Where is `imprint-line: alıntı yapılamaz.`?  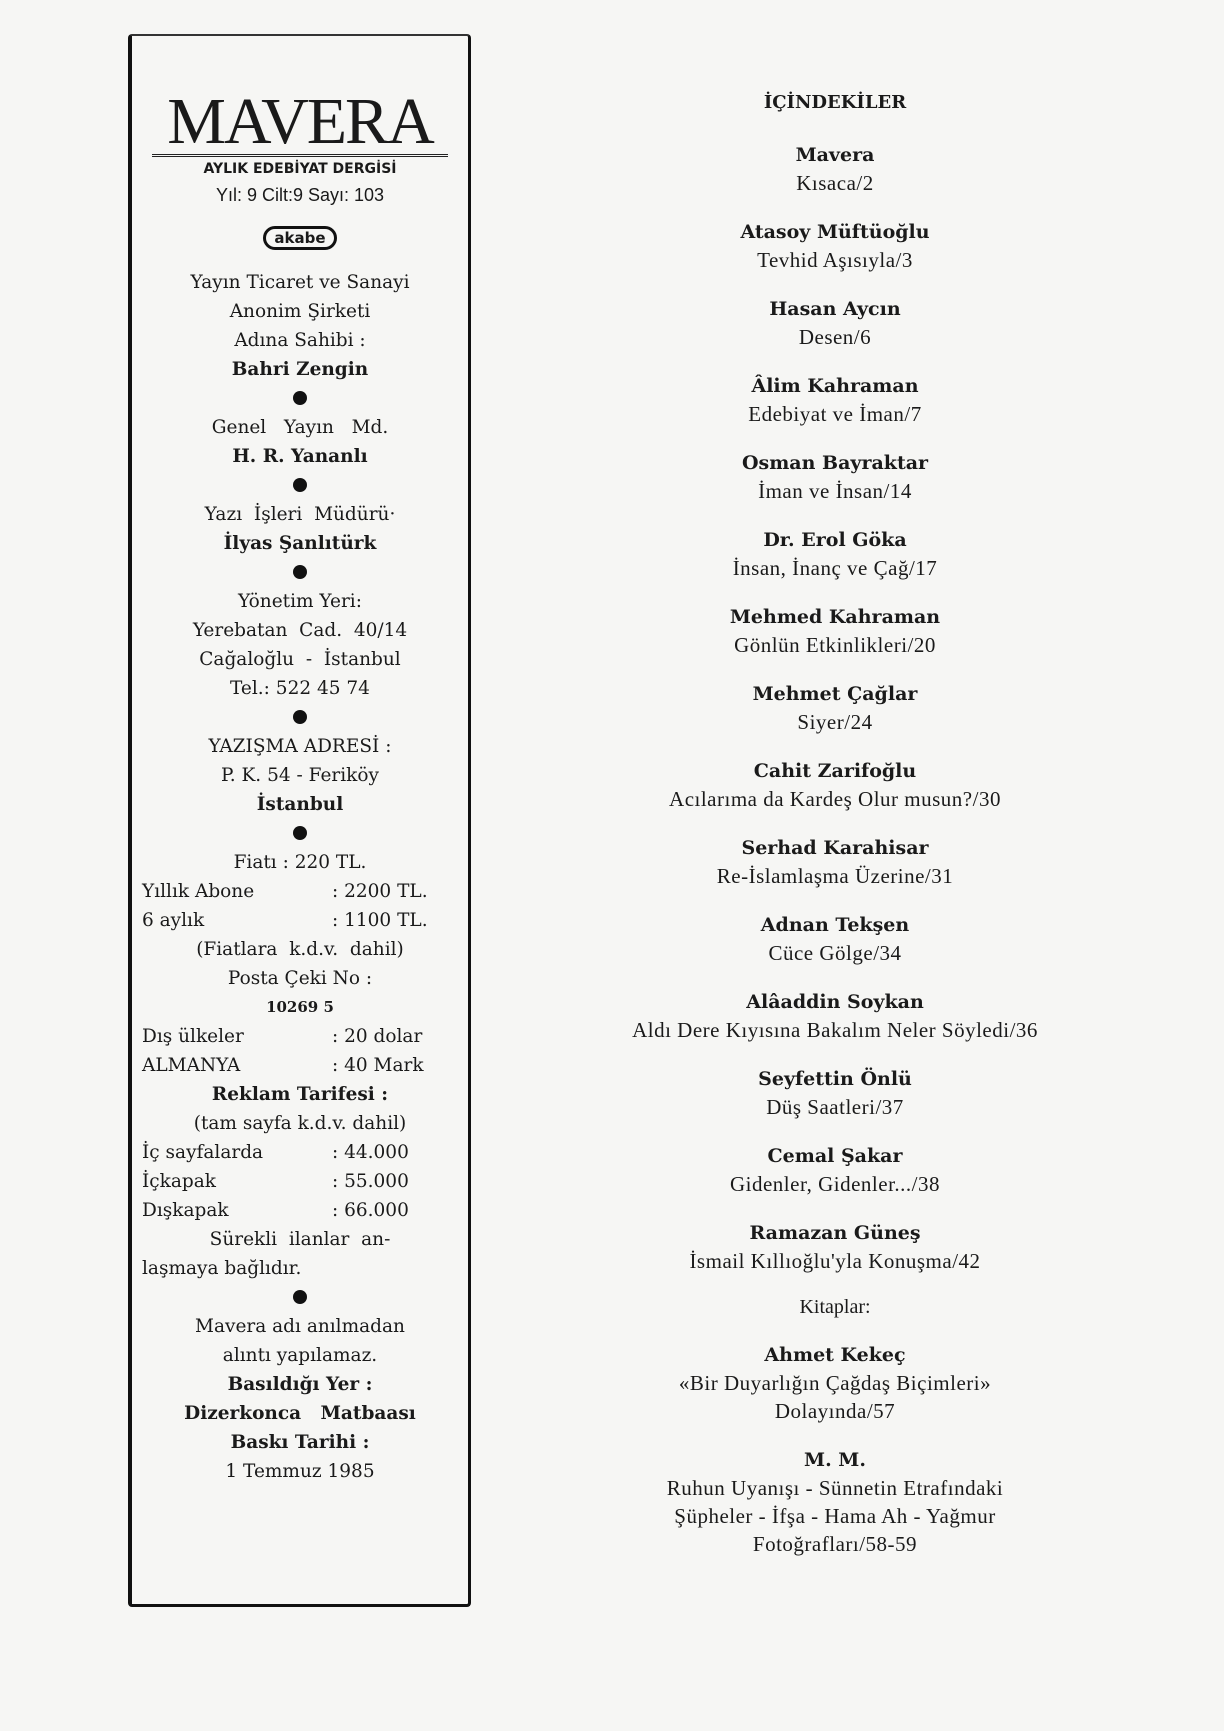 imprint-line: alıntı yapılamaz. is located at coordinates (300, 1355).